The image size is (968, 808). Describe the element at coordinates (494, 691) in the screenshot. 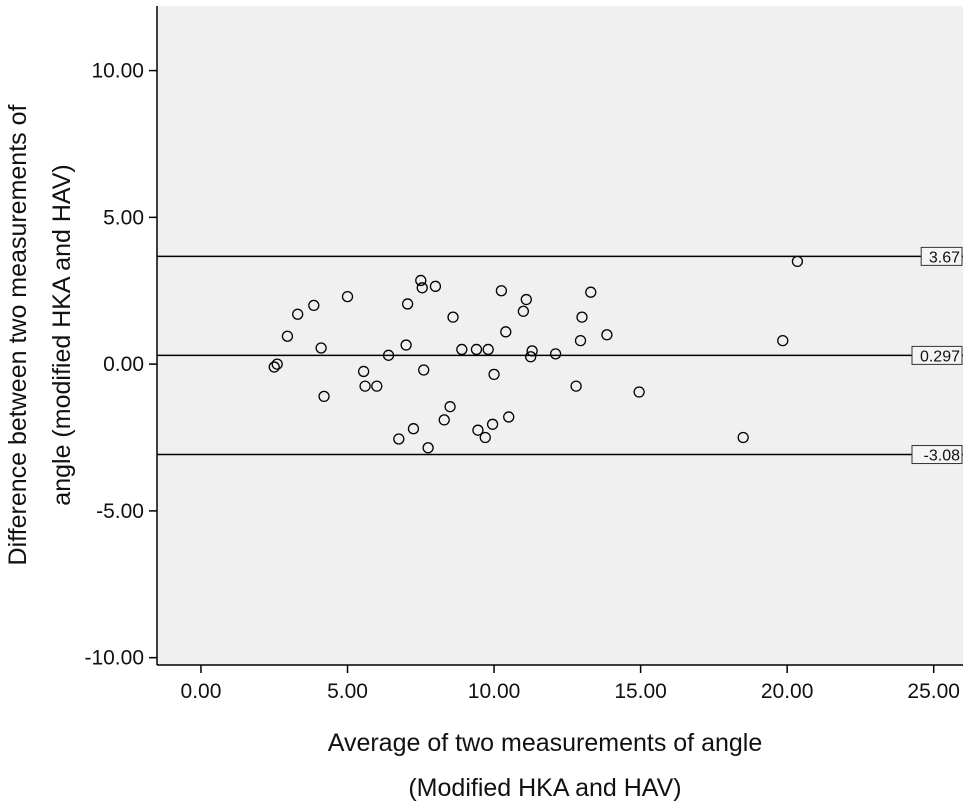

I see `x-tick-label: 10.00` at that location.